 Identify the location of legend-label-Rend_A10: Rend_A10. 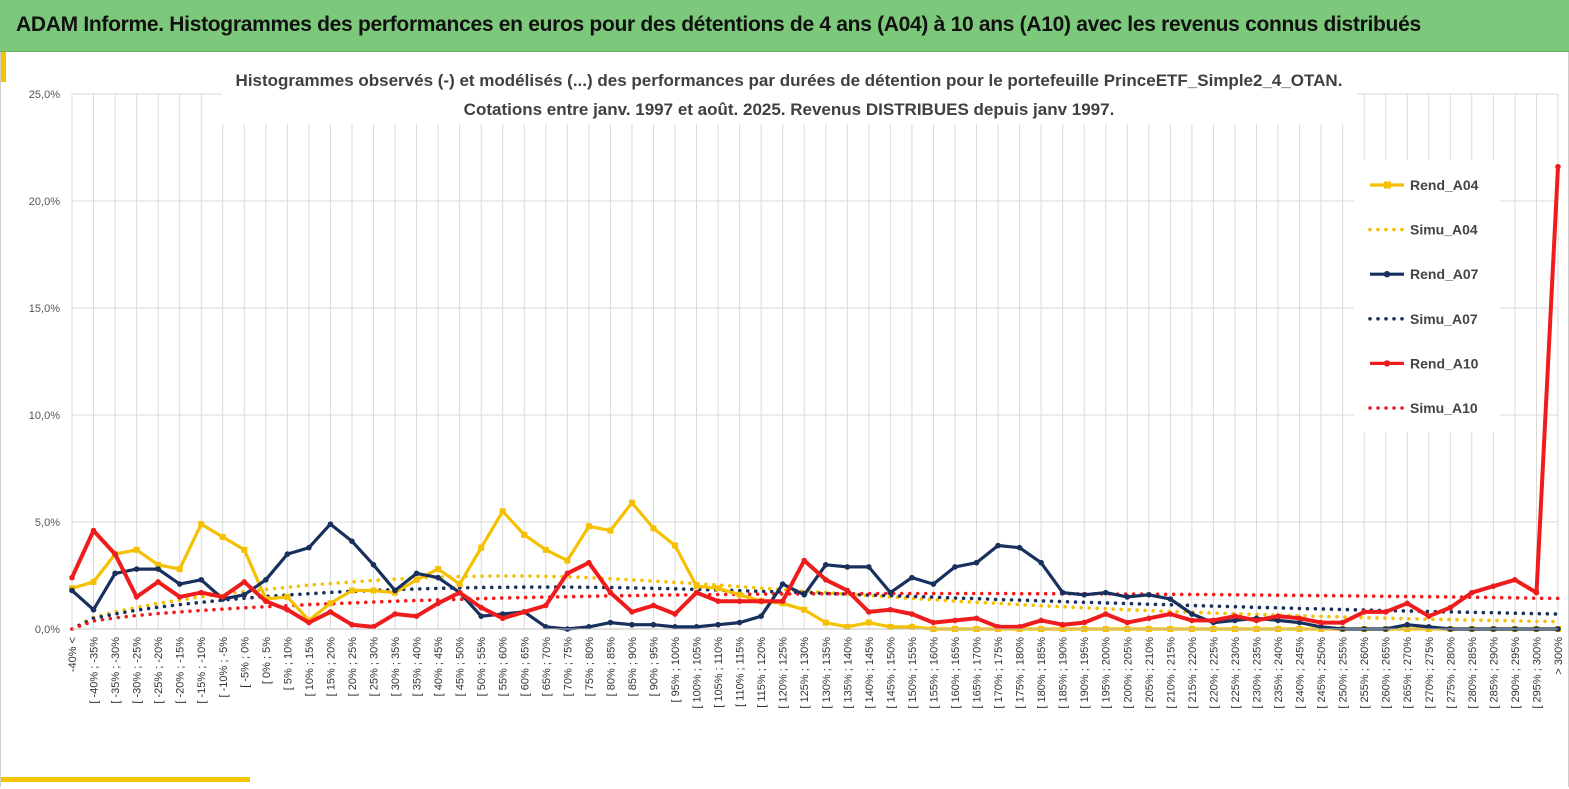
(1444, 363).